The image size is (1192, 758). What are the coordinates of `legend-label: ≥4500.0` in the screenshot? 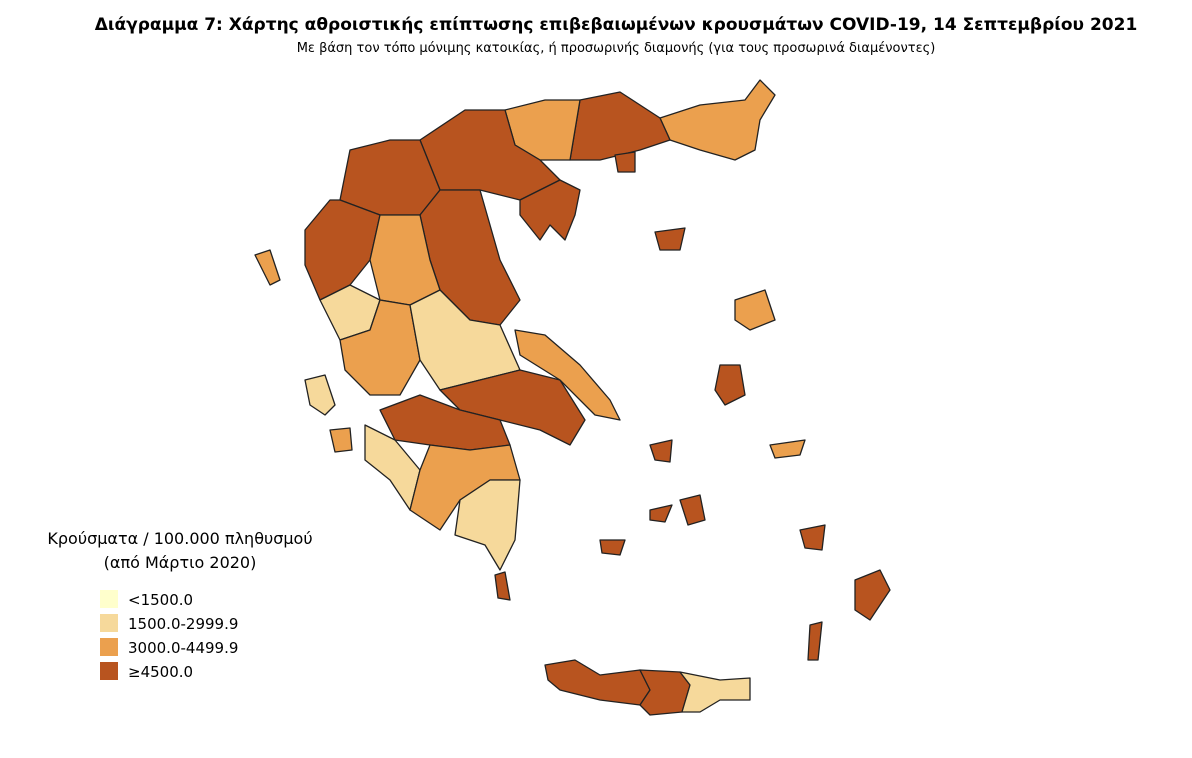 It's located at (160, 672).